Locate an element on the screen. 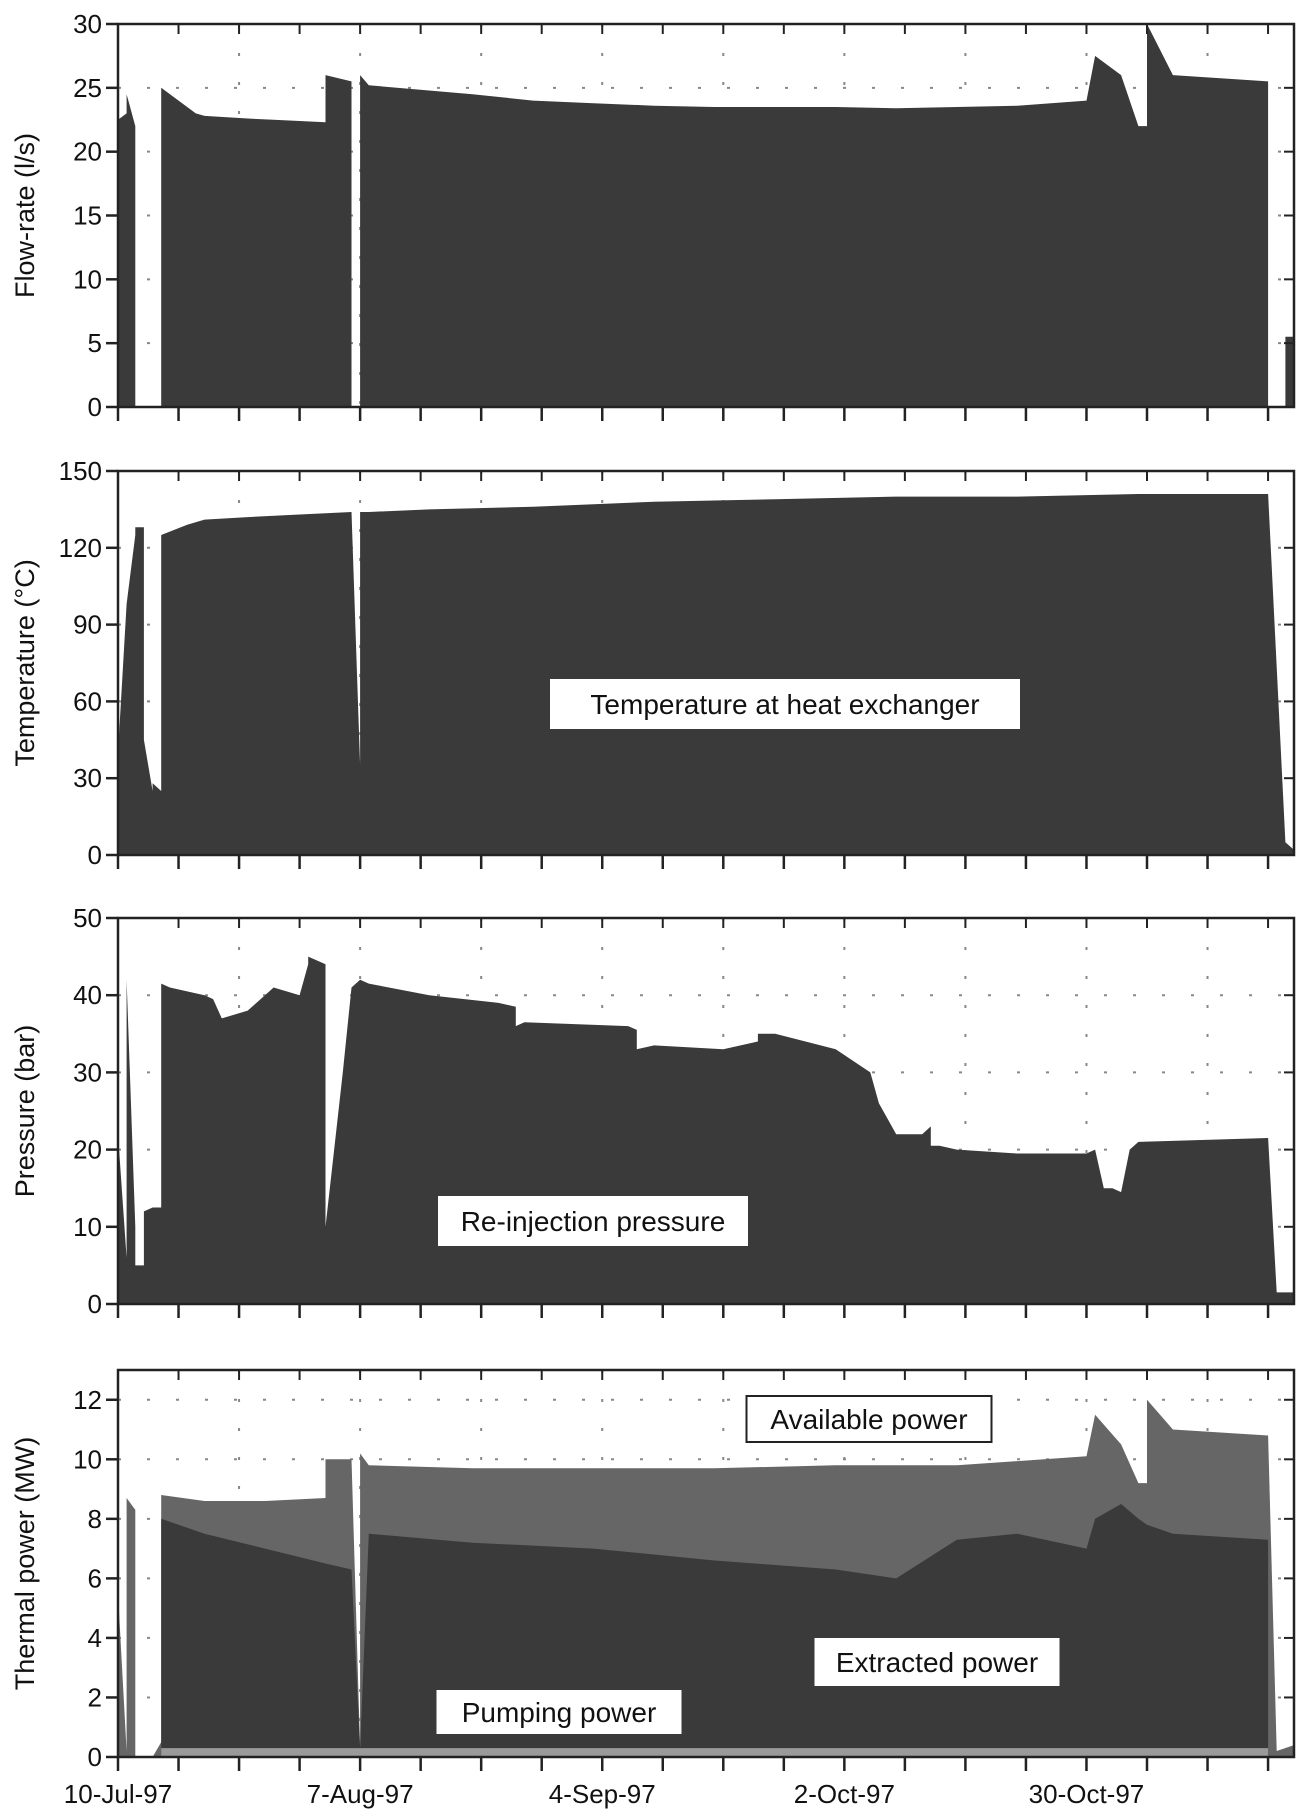 Image resolution: width=1311 pixels, height=1819 pixels. y-tick-label: 8 is located at coordinates (95, 1519).